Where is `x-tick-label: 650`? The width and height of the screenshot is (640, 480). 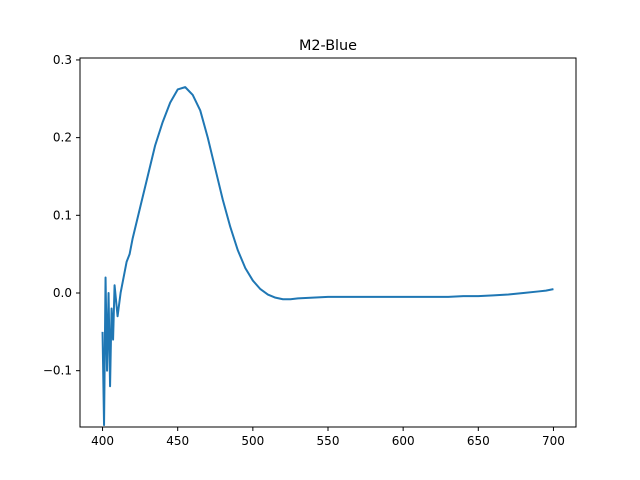 x-tick-label: 650 is located at coordinates (478, 441).